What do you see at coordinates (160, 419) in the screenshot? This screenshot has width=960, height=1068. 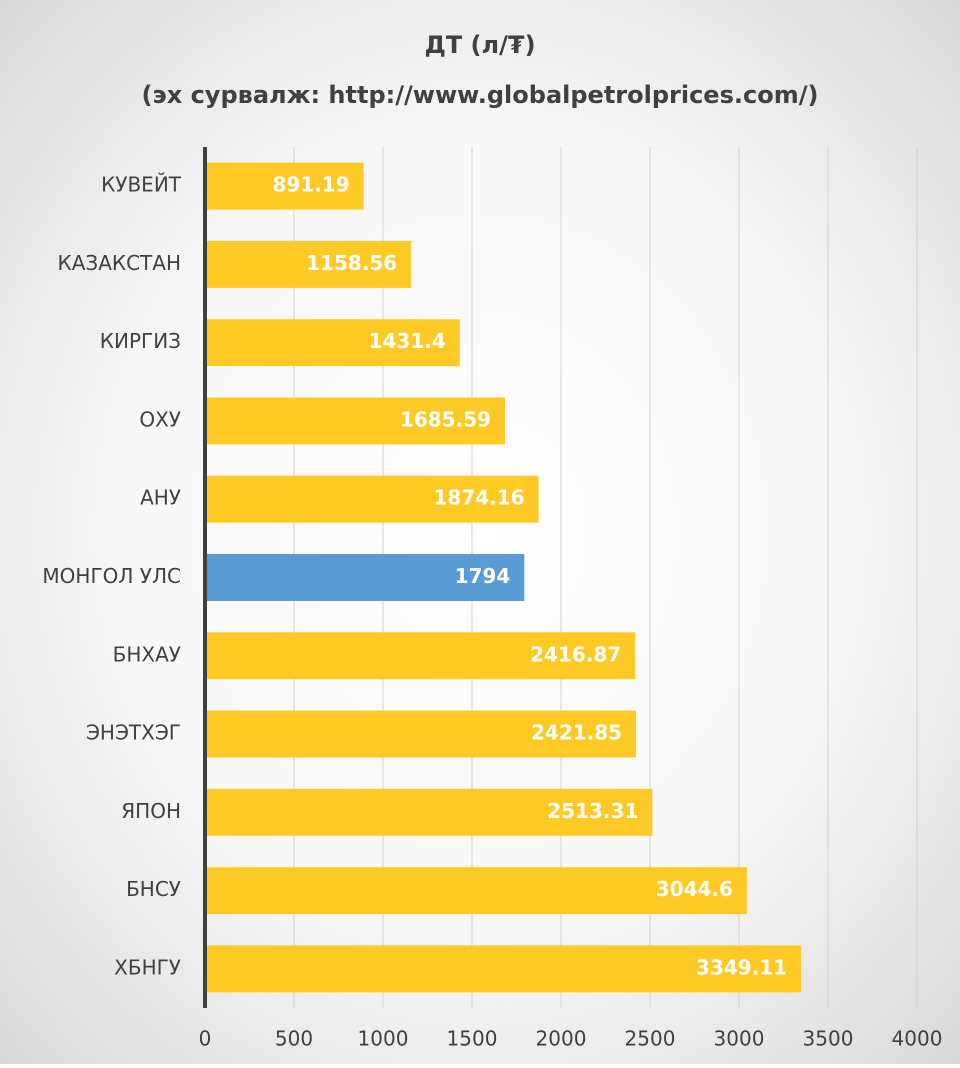 I see `y-tick-label: ОХУ` at bounding box center [160, 419].